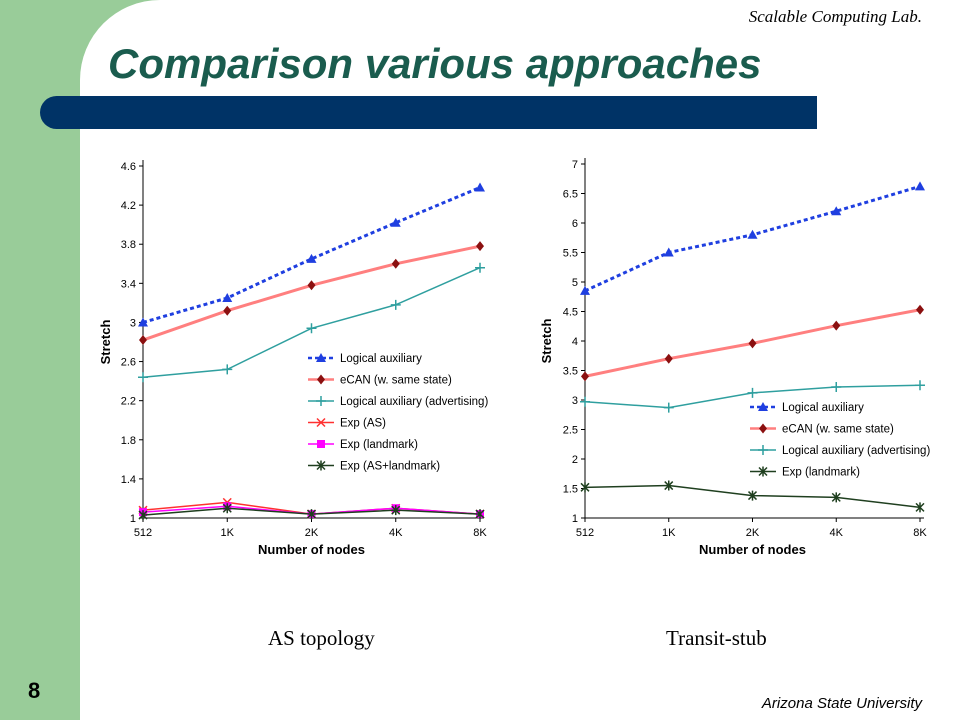 The height and width of the screenshot is (720, 960). I want to click on y-tick-label: 4.6, so click(128, 167).